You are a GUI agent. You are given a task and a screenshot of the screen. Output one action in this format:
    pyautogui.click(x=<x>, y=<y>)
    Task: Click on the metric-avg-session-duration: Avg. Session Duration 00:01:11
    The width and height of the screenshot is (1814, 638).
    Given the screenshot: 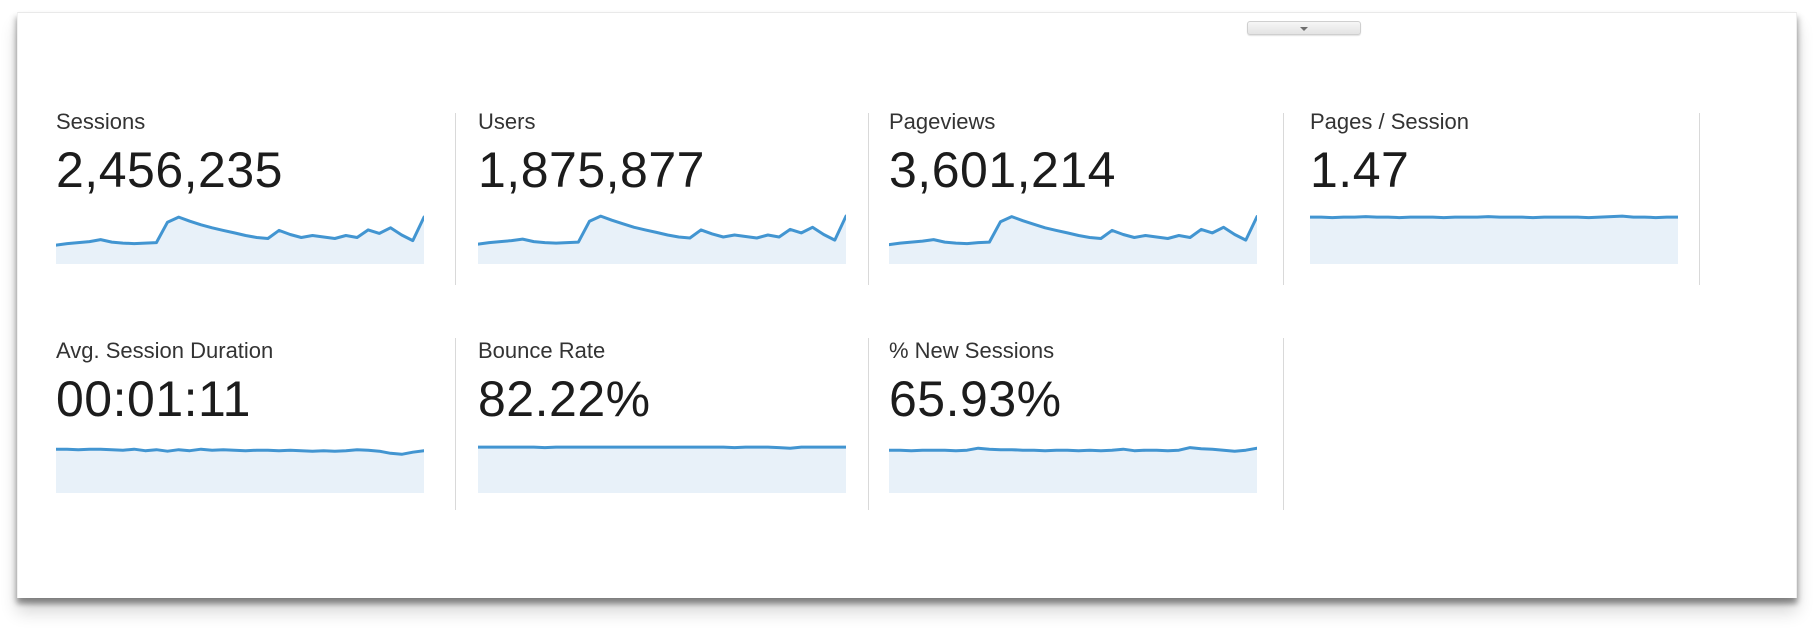 What is the action you would take?
    pyautogui.click(x=240, y=415)
    